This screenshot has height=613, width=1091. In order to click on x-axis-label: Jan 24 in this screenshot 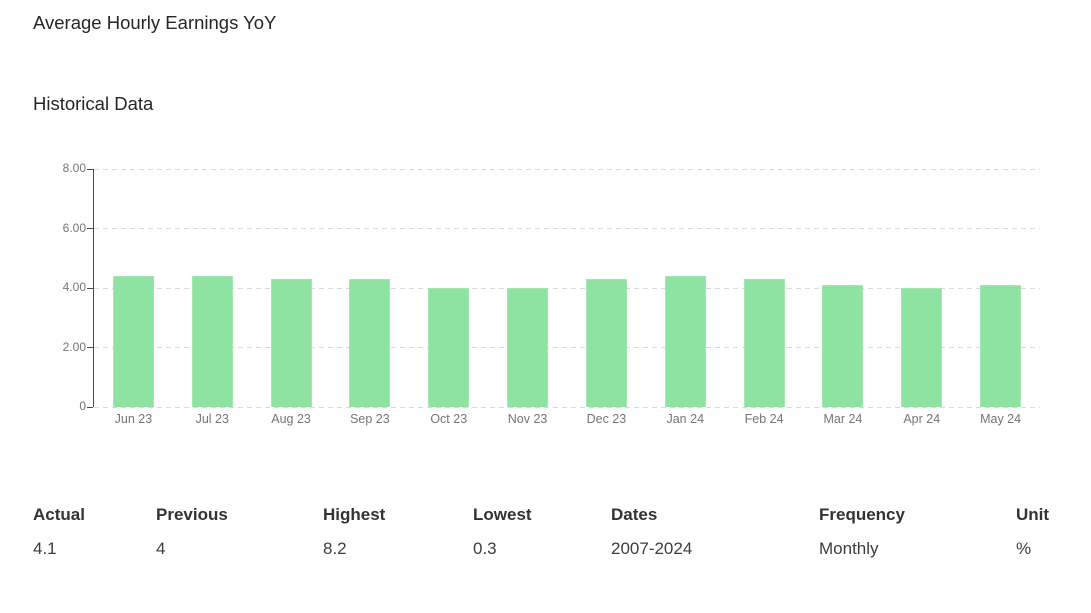, I will do `click(685, 419)`.